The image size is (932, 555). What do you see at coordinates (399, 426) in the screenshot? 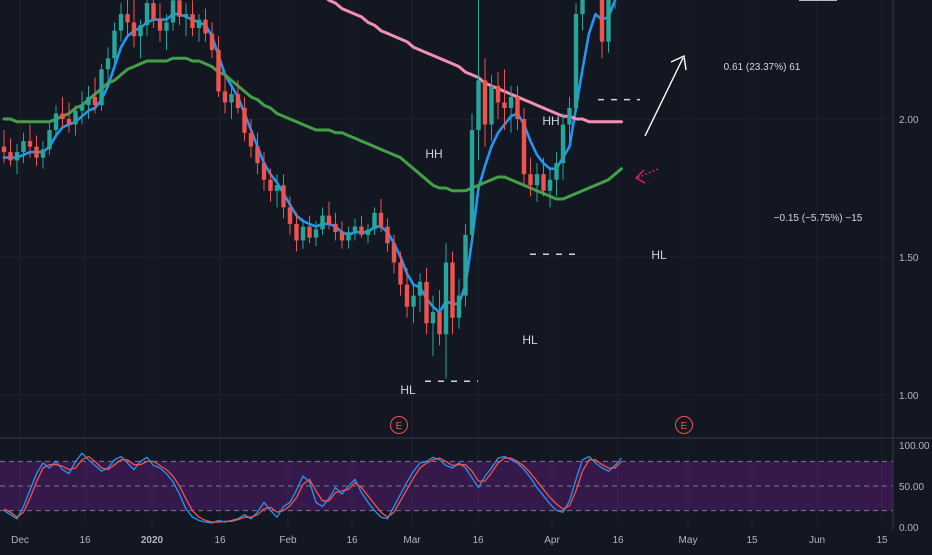
I see `earnings-marker-label: E` at bounding box center [399, 426].